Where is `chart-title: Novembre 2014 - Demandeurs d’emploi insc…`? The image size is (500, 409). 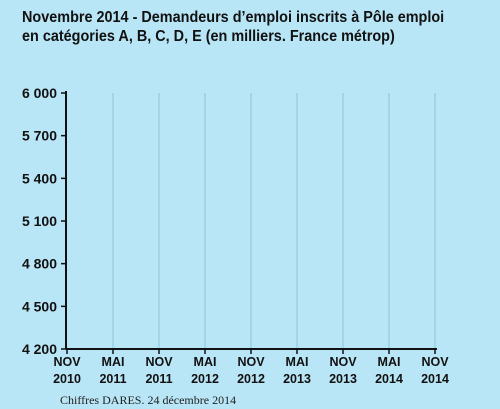
chart-title: Novembre 2014 - Demandeurs d’emploi insc… is located at coordinates (240, 27).